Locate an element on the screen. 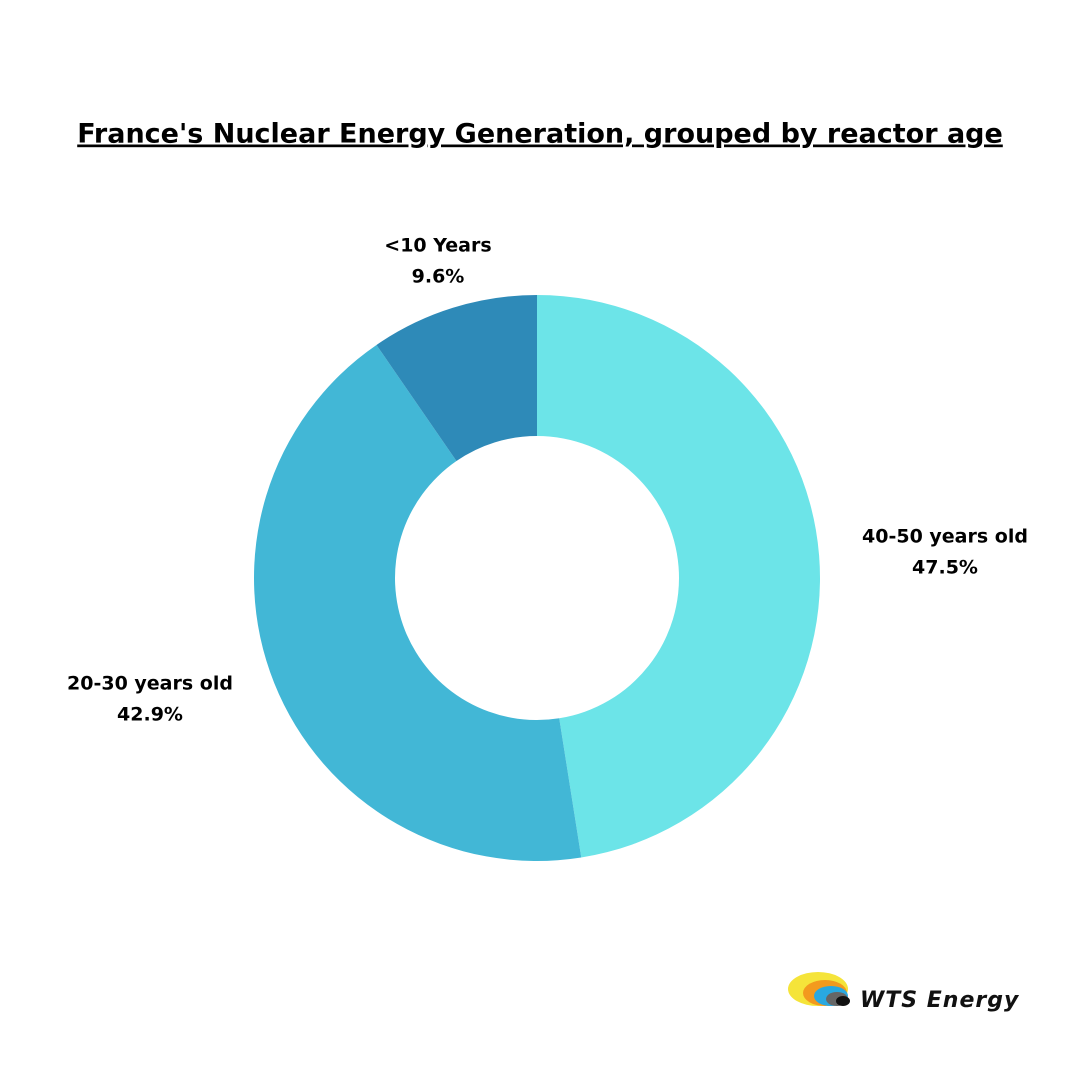 This screenshot has height=1080, width=1080. brand-name: WTS Energy is located at coordinates (940, 1000).